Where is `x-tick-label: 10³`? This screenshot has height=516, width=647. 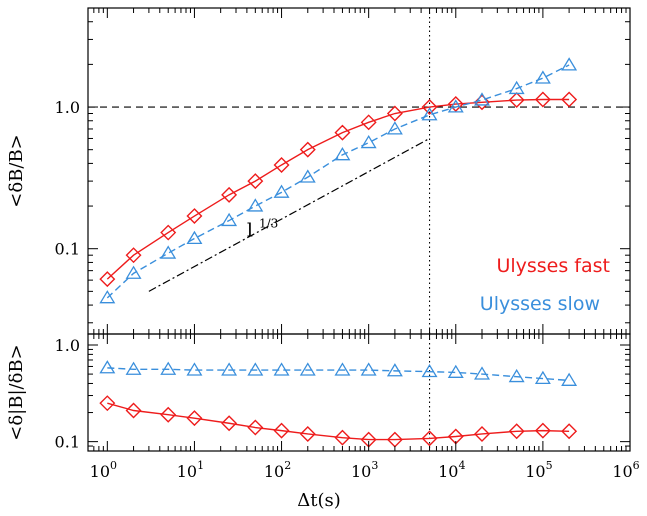
x-tick-label: 10³ is located at coordinates (364, 470).